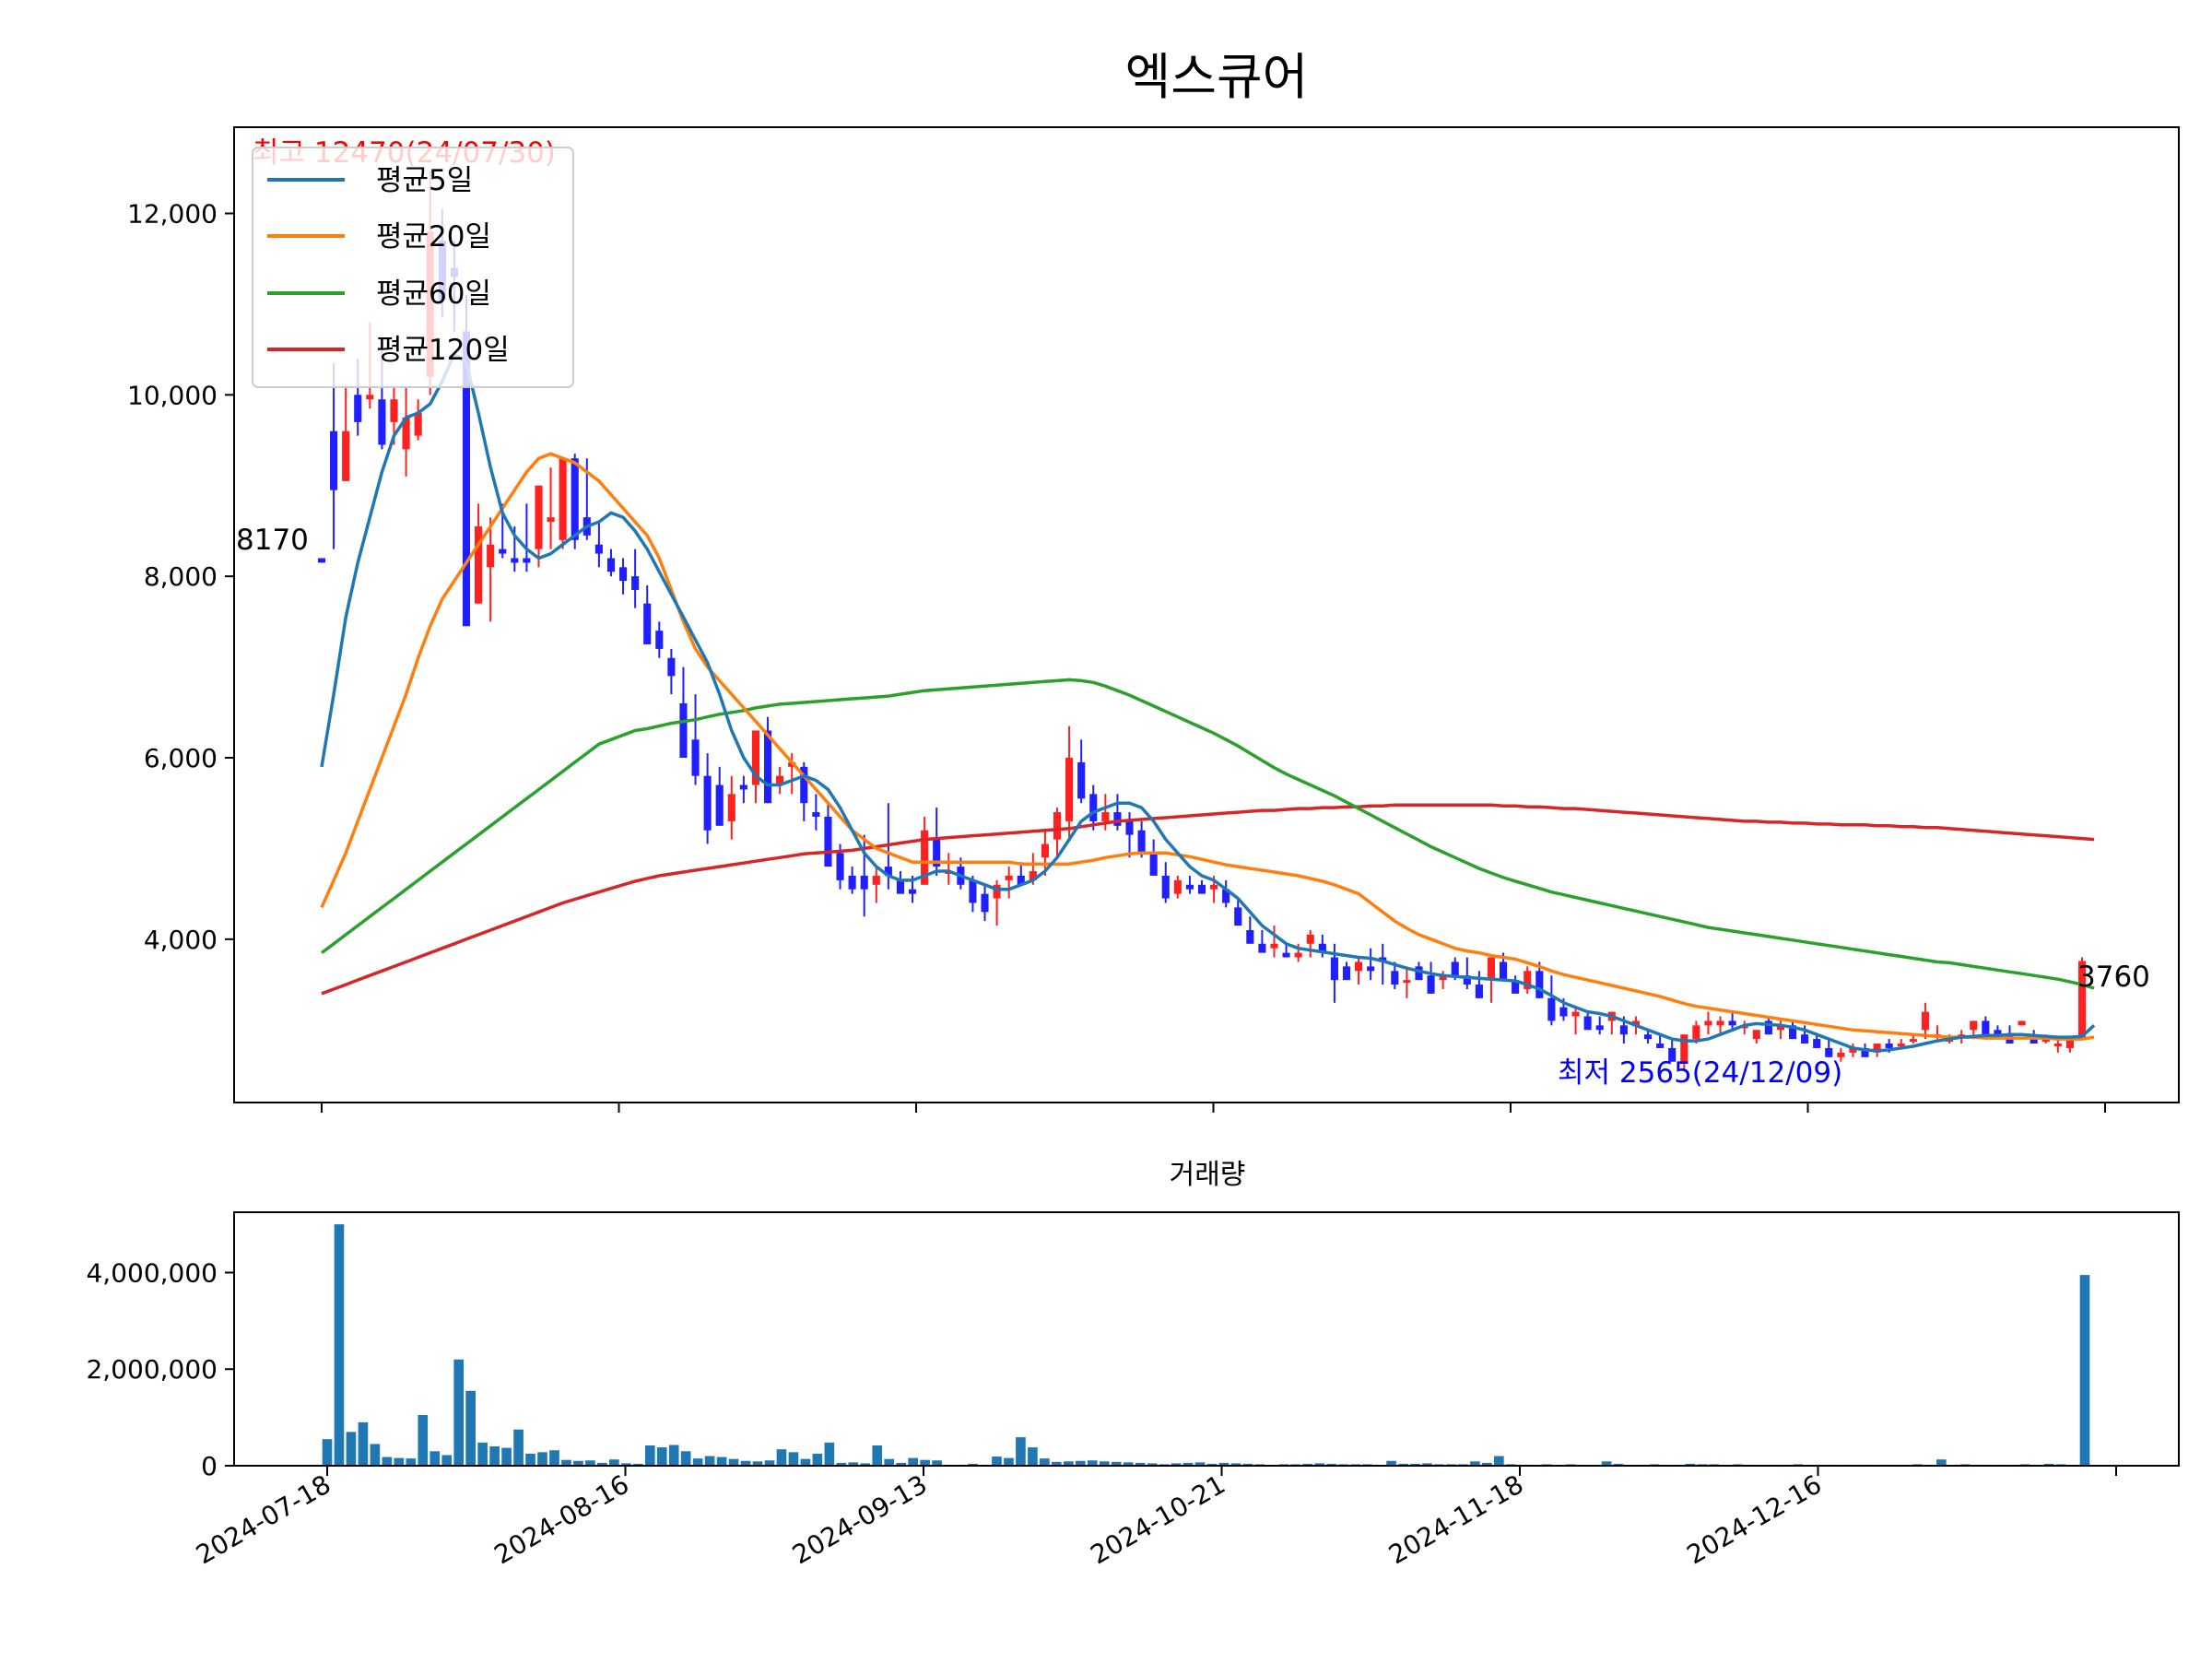 The width and height of the screenshot is (2212, 1663). I want to click on volume-x-tick-label: 2024-07-18, so click(263, 1519).